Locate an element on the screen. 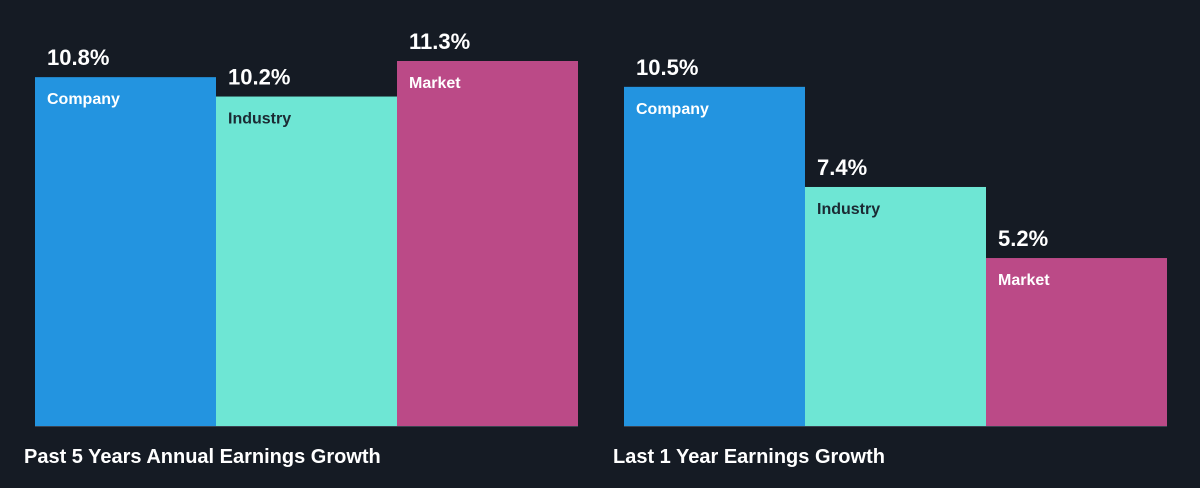 The height and width of the screenshot is (488, 1200). value-label-last-1-year-company: 10.5% is located at coordinates (667, 67).